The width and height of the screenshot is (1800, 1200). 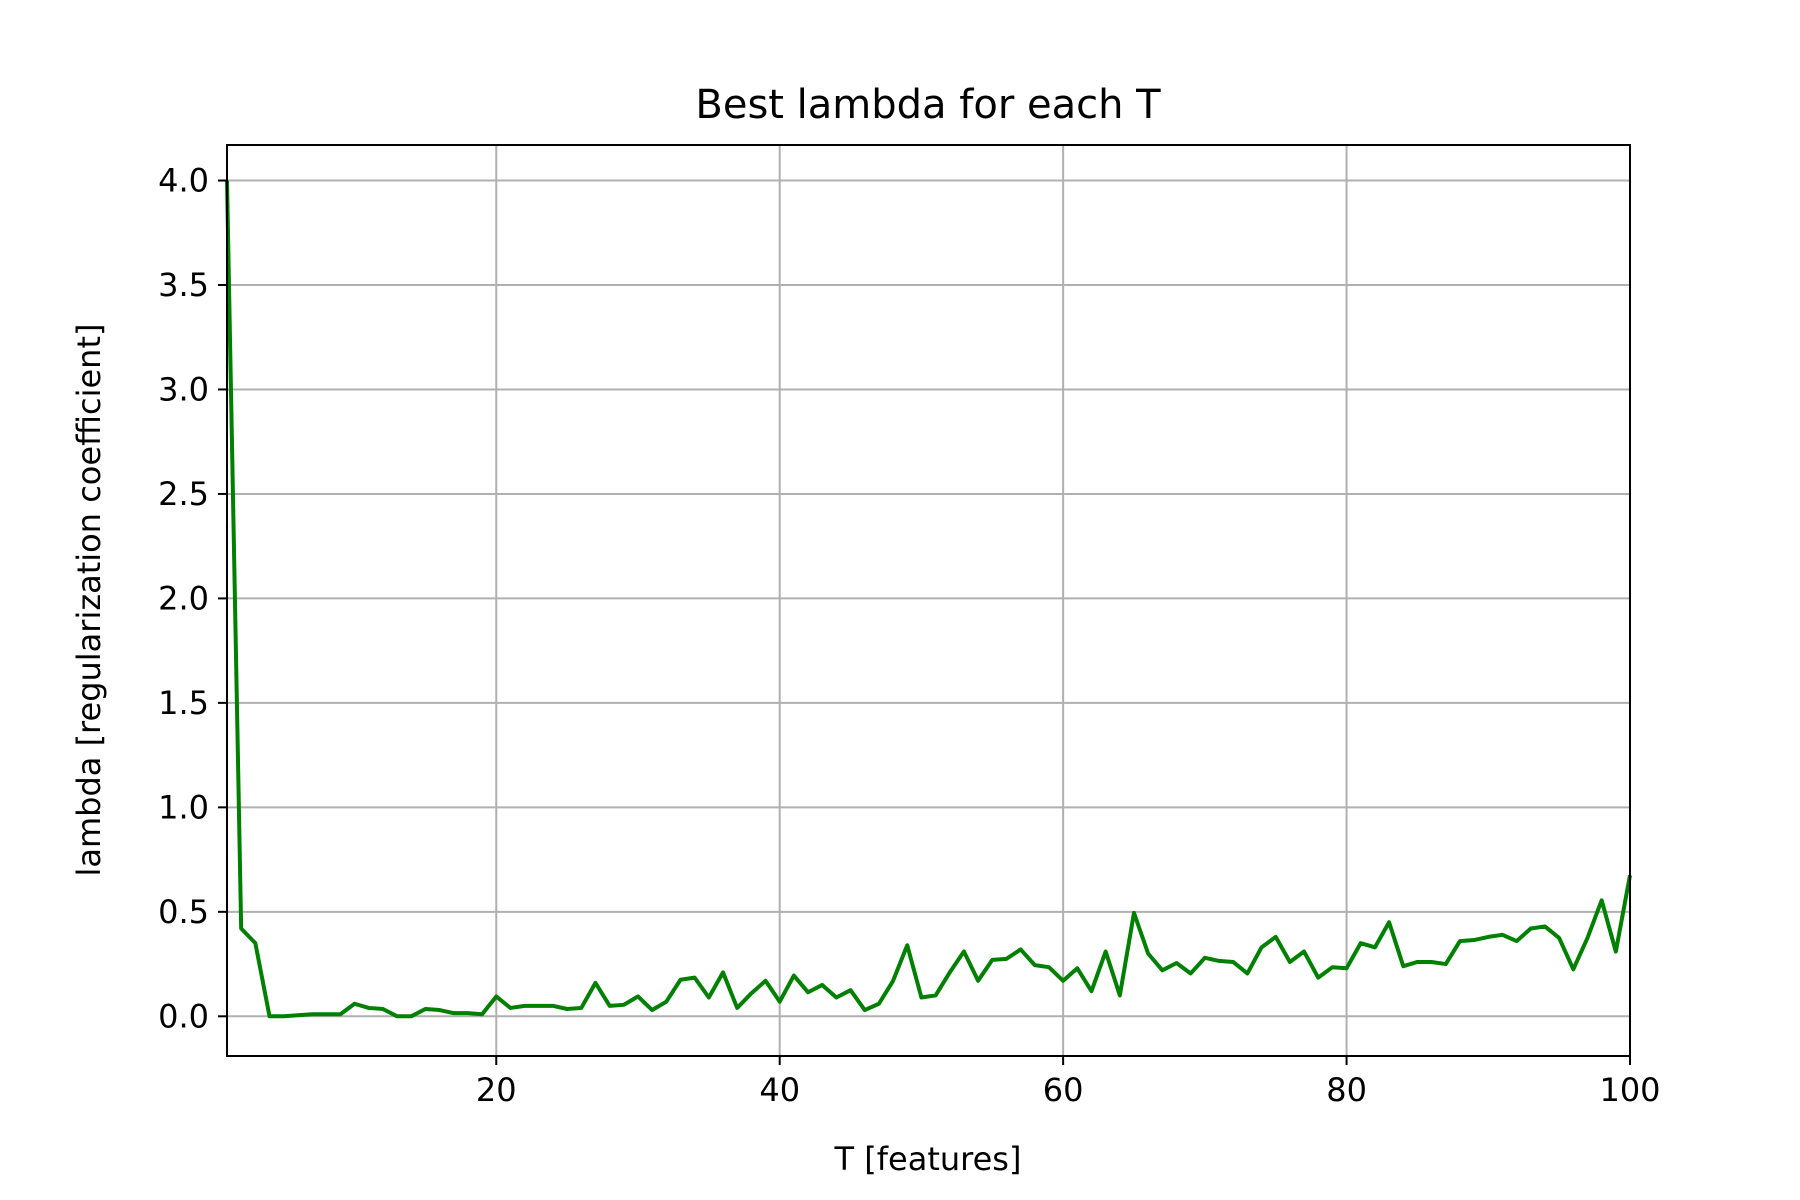 What do you see at coordinates (183, 598) in the screenshot?
I see `y-tick-label: 2.0` at bounding box center [183, 598].